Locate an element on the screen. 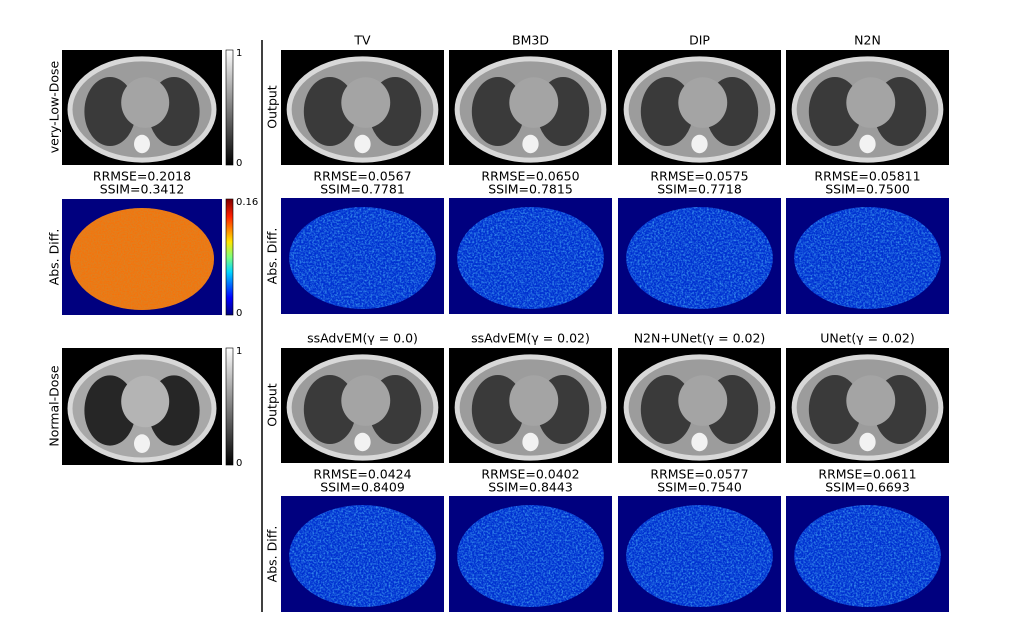  metric: SSIM=0.7500 is located at coordinates (867, 189).